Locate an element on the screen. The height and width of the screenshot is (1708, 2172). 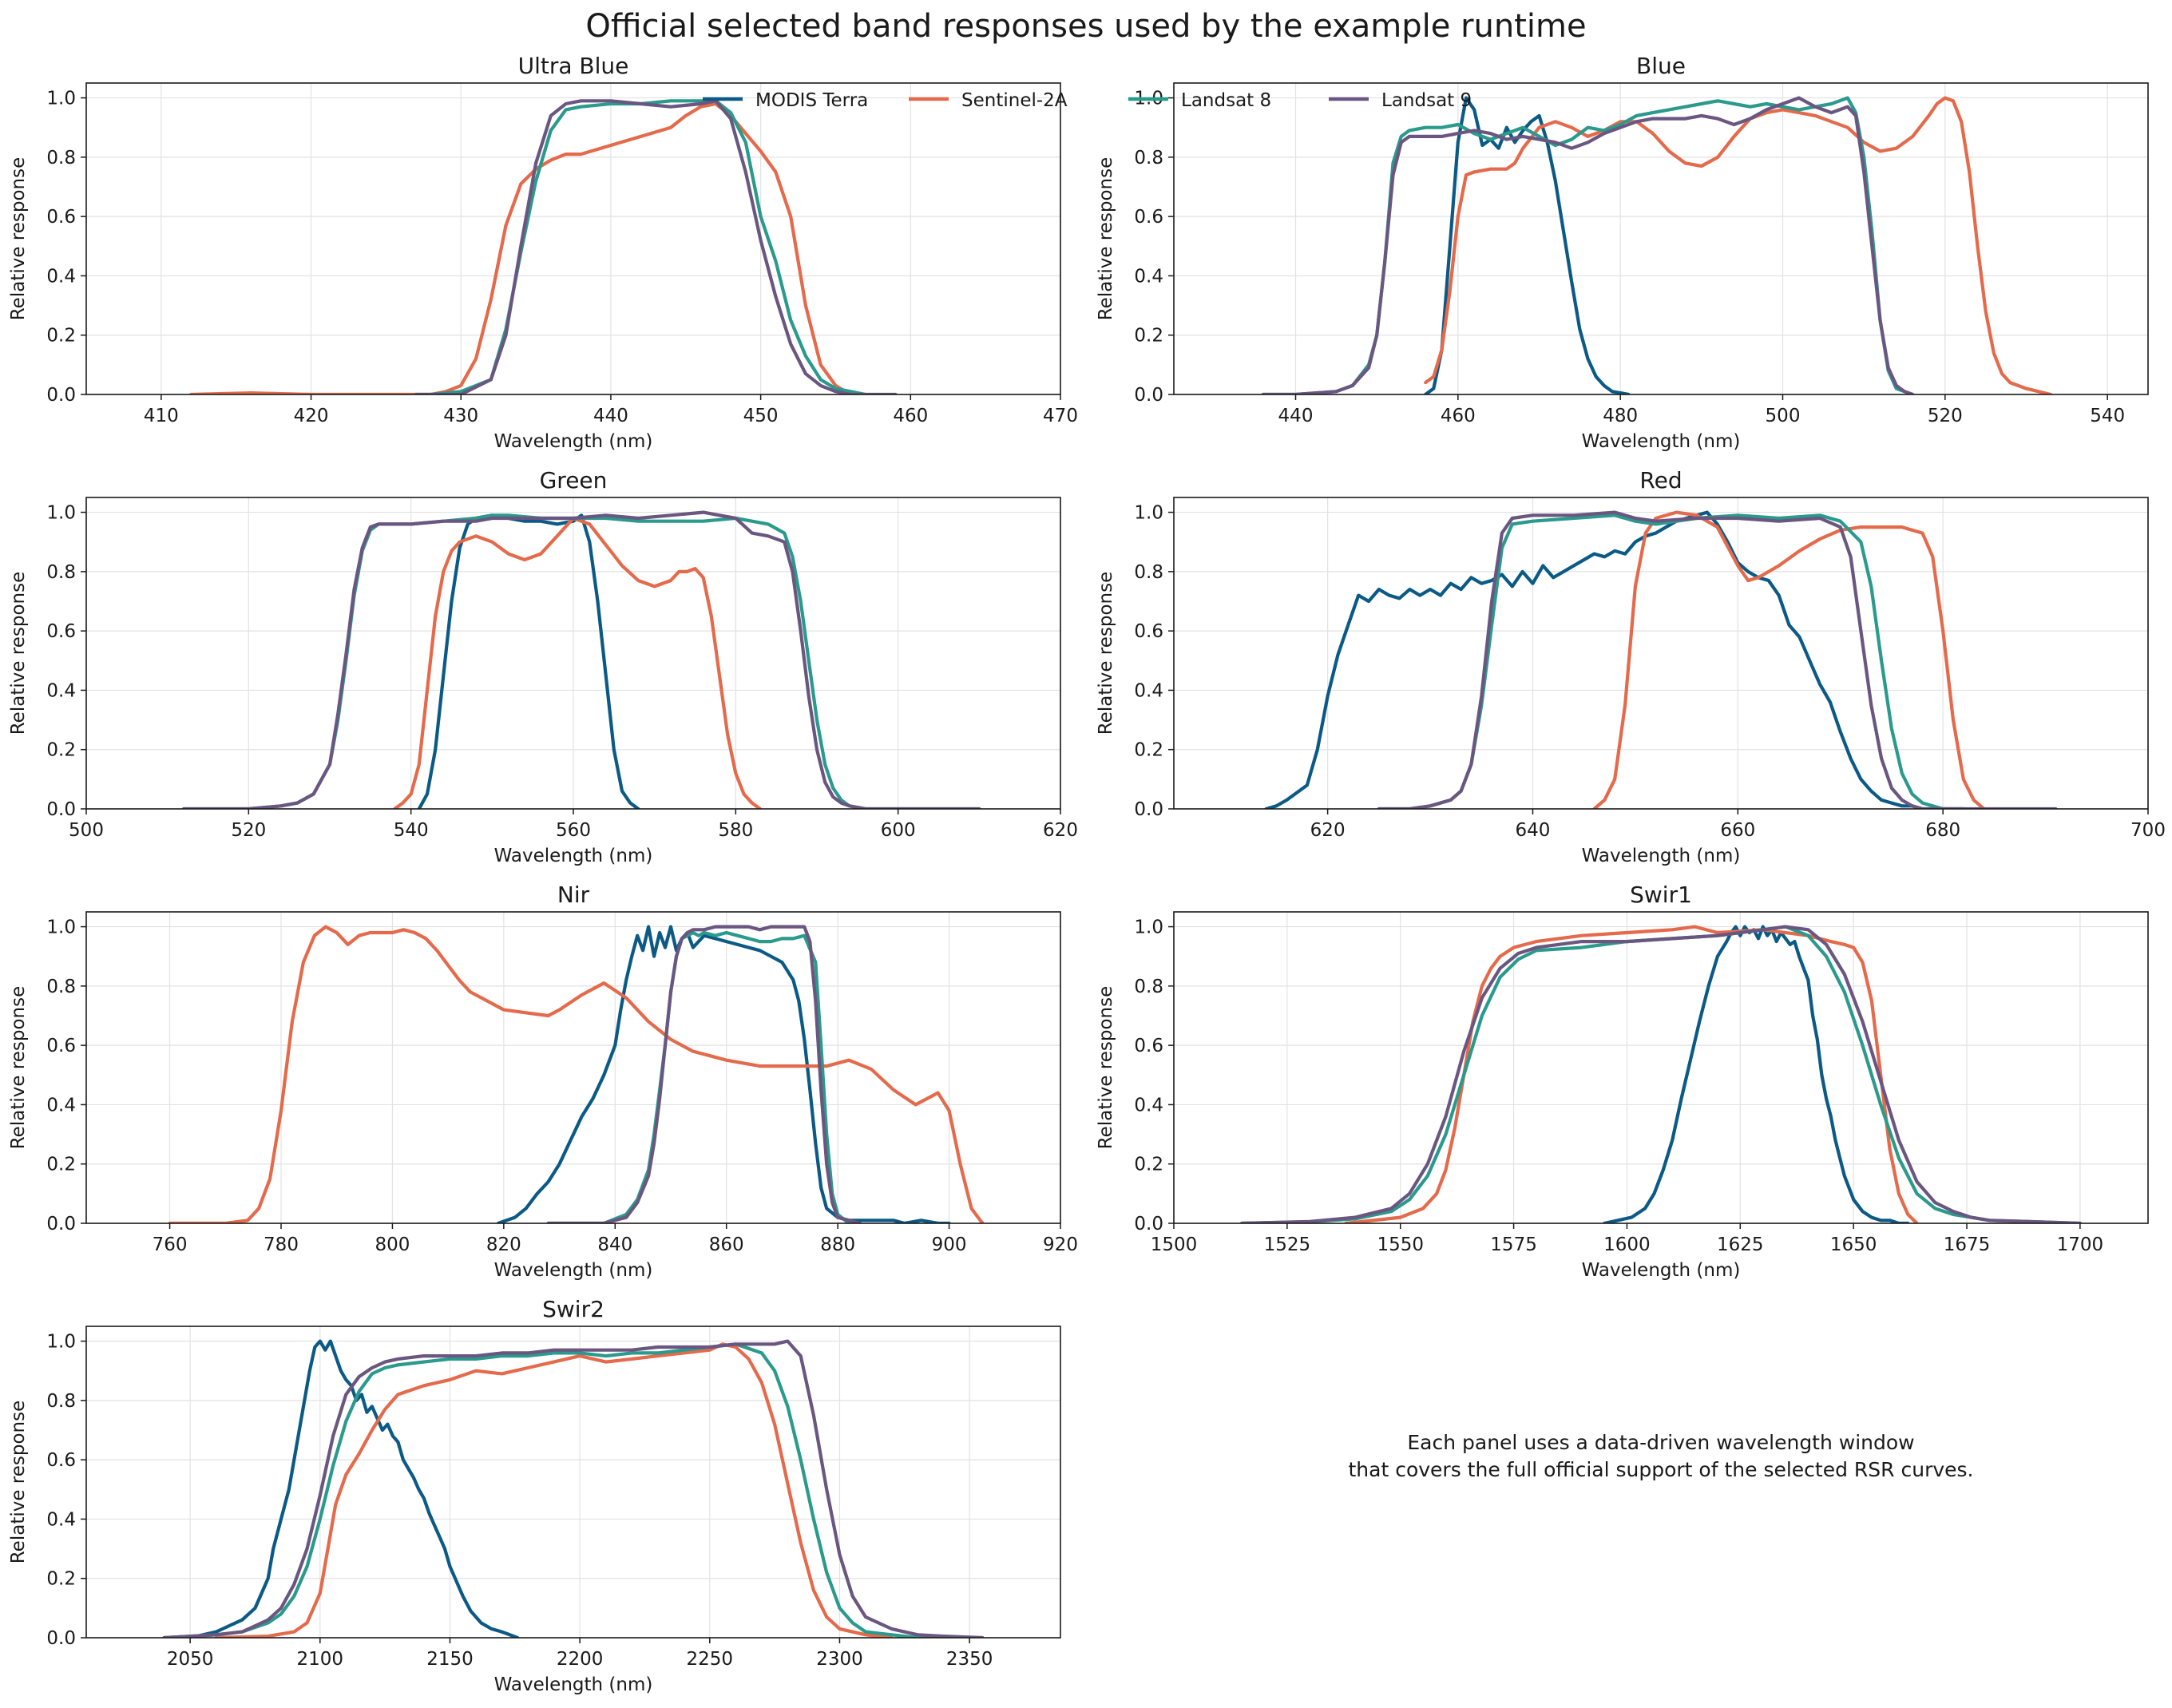
x-tick-label: 1600 is located at coordinates (1627, 1244).